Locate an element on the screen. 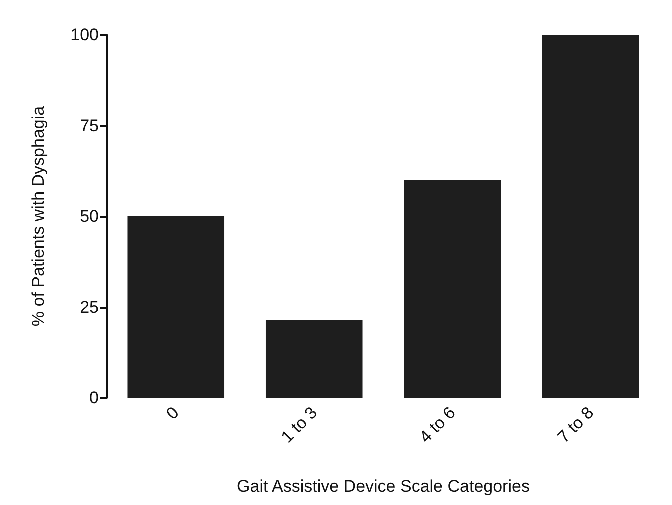 This screenshot has width=672, height=505. x-tick-label: 4 to 6 is located at coordinates (438, 425).